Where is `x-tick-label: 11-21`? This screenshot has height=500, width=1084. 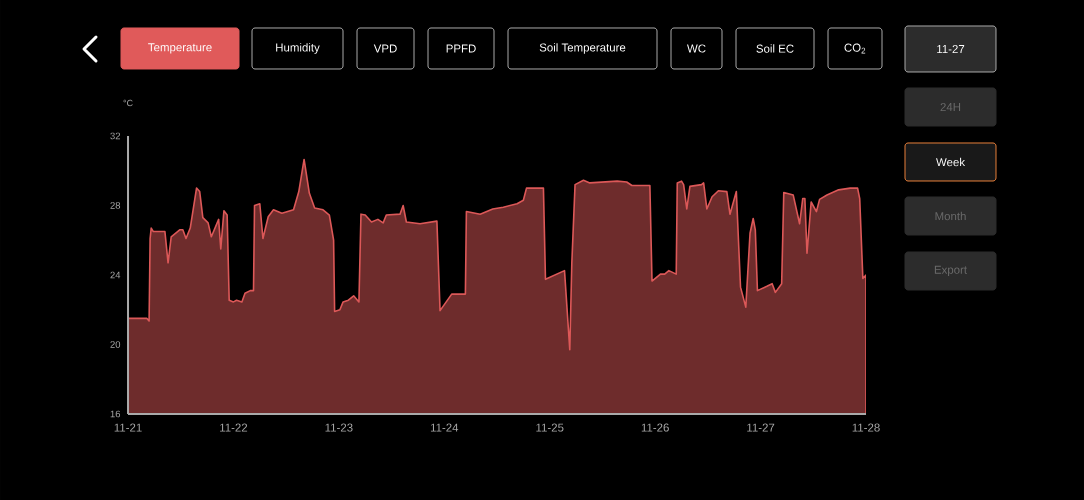
x-tick-label: 11-21 is located at coordinates (128, 427).